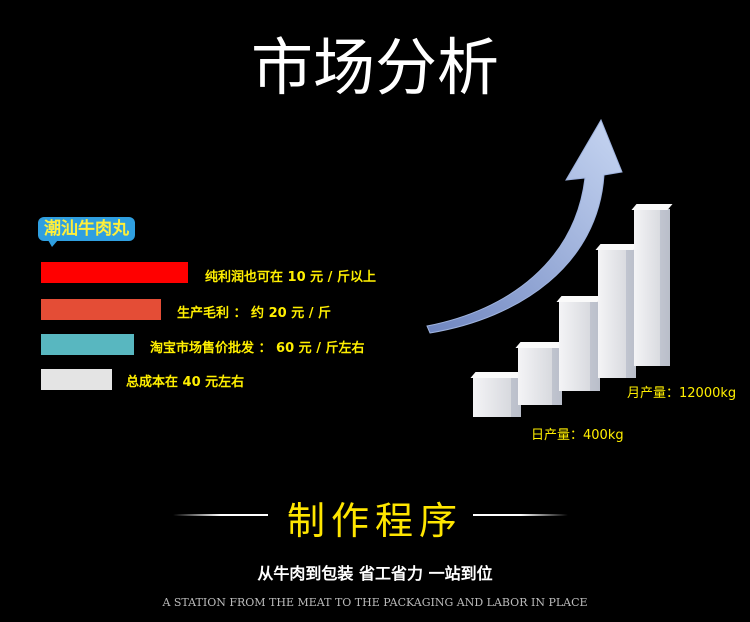  I want to click on label-net-profit: 纯利润也可在 10 元 / 斤以上, so click(290, 277).